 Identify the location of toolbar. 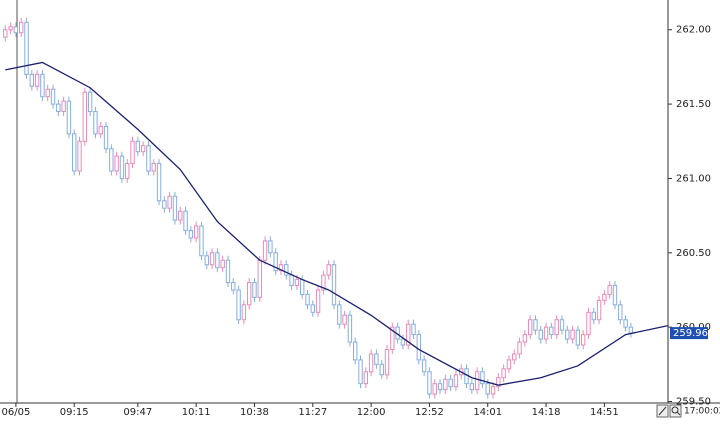
(669, 411).